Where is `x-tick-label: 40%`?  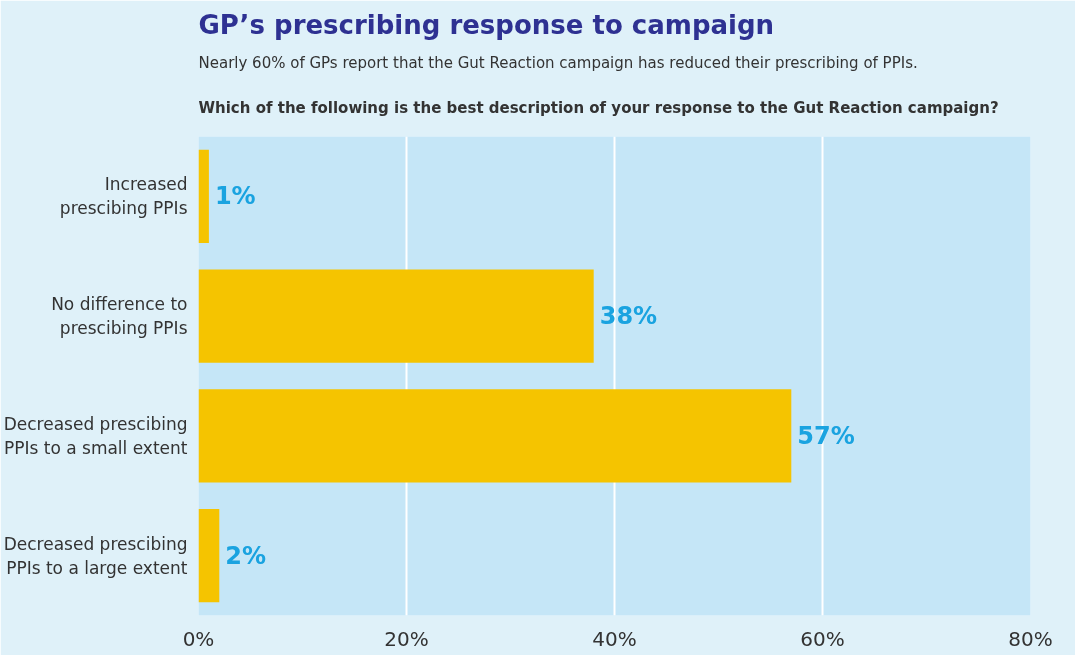
x-tick-label: 40% is located at coordinates (614, 638).